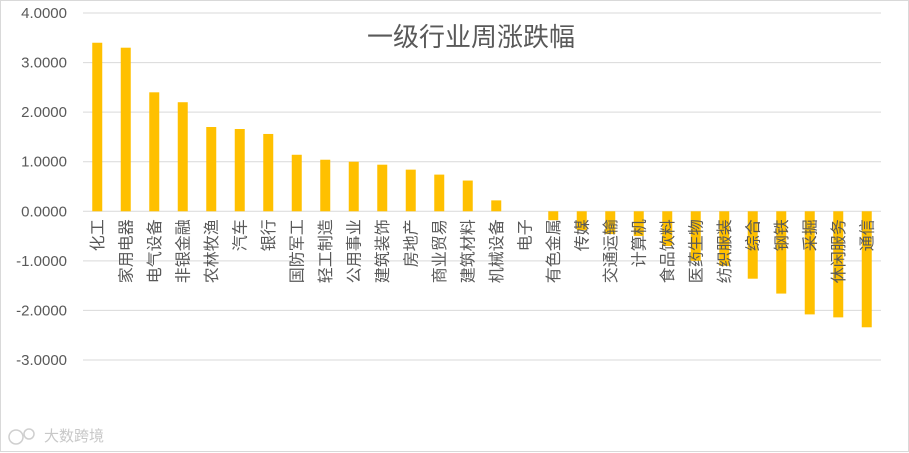 This screenshot has height=453, width=909. What do you see at coordinates (781, 235) in the screenshot?
I see `category-label: 钢铁` at bounding box center [781, 235].